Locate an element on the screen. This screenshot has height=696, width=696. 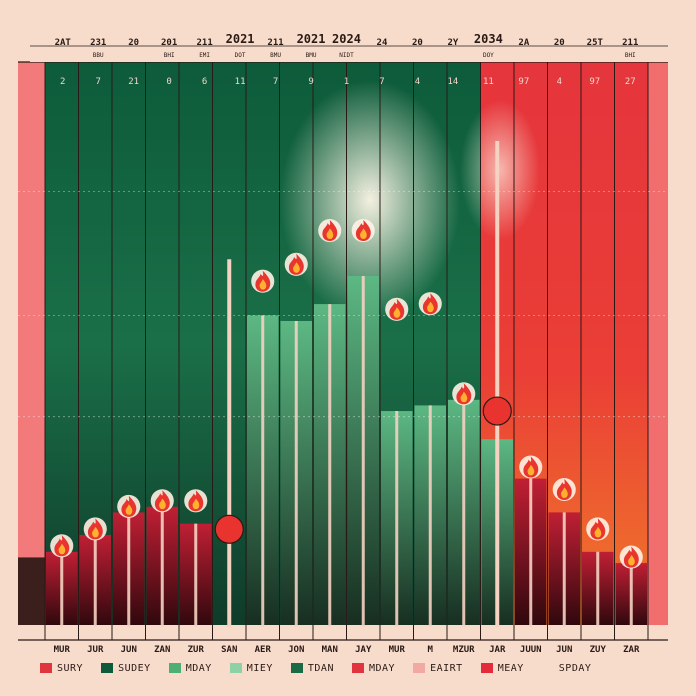
legend-item: MIEY is located at coordinates (251, 668).